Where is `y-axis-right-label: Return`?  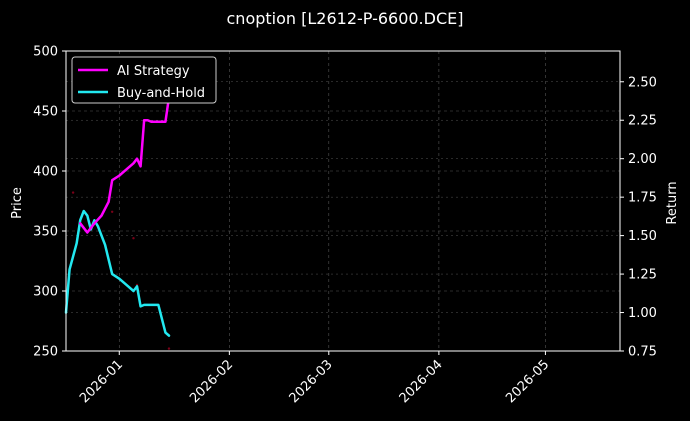 y-axis-right-label: Return is located at coordinates (672, 202).